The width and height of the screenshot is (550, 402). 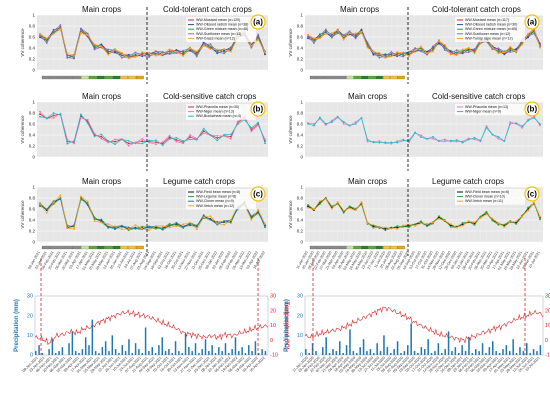 I want to click on heading-sensitive-right: Cold-sensitive catch crops, so click(x=478, y=96).